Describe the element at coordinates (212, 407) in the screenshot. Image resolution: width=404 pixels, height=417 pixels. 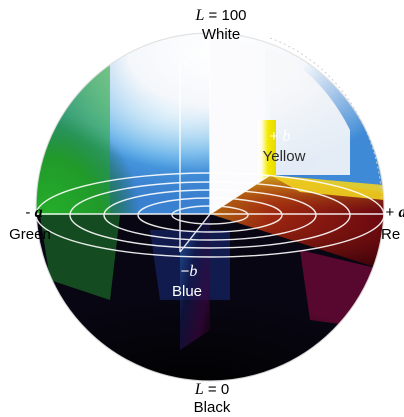
I see `black-label: Black` at that location.